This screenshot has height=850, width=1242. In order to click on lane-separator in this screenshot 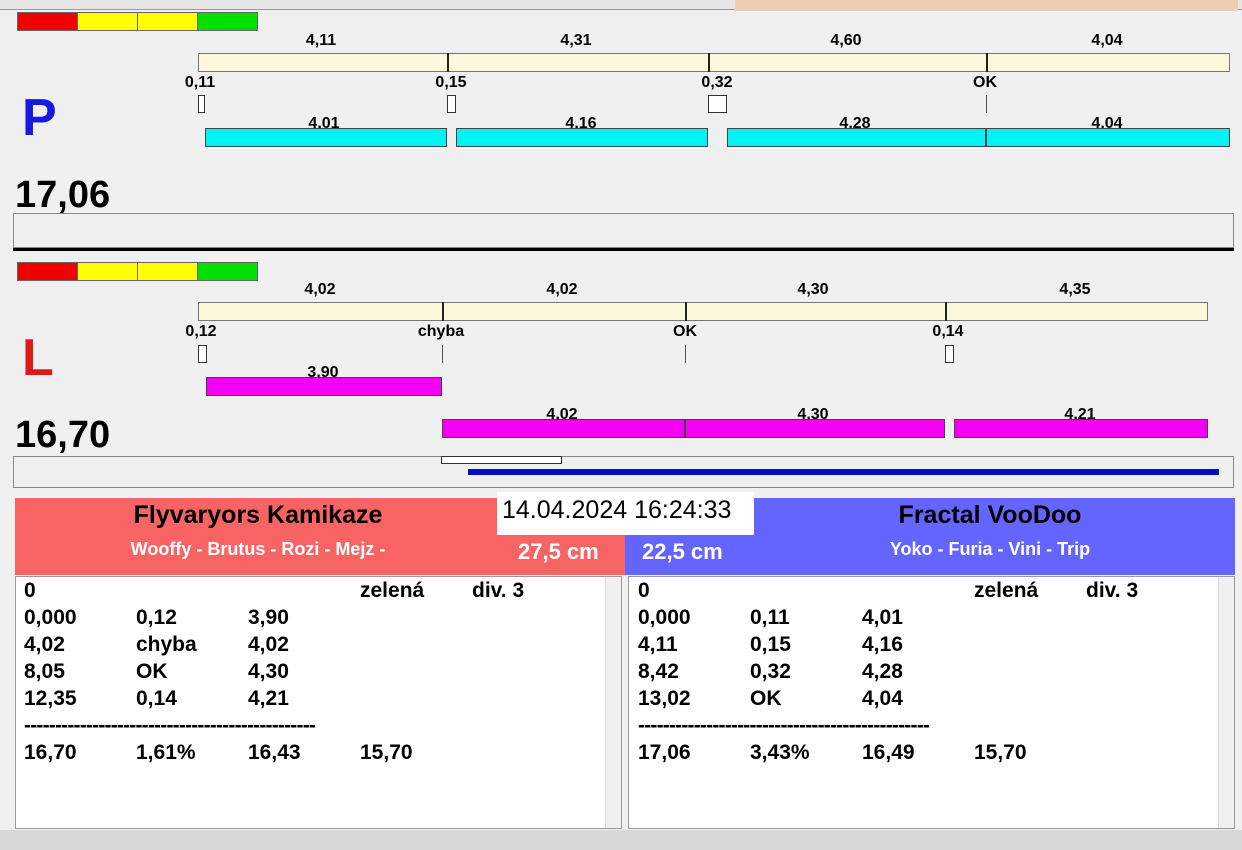, I will do `click(623, 249)`.